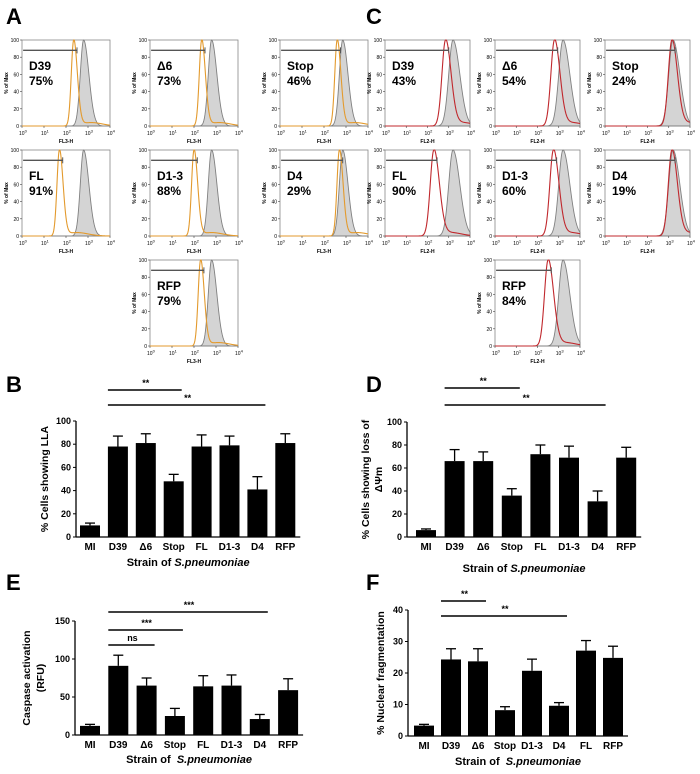 The height and width of the screenshot is (774, 700). What do you see at coordinates (465, 594) in the screenshot?
I see `significance-label: **` at bounding box center [465, 594].